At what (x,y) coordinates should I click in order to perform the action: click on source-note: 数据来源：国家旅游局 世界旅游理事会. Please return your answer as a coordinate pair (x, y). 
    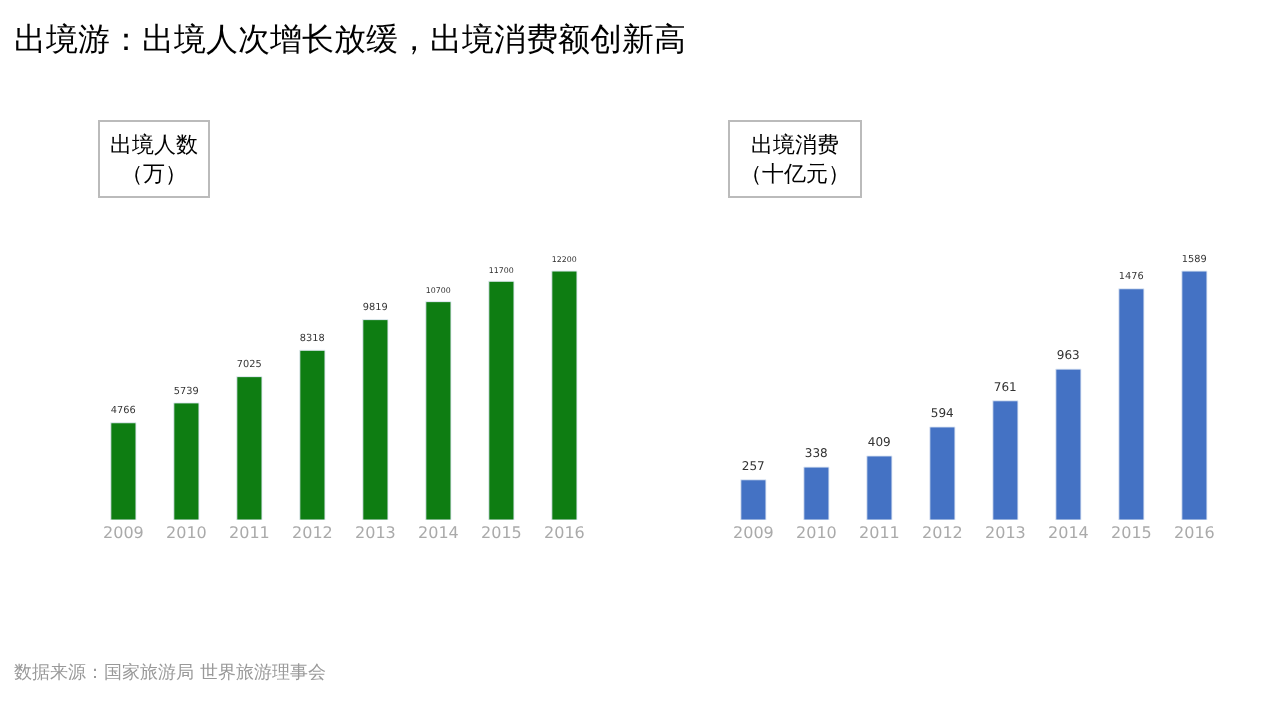
    Looking at the image, I should click on (170, 673).